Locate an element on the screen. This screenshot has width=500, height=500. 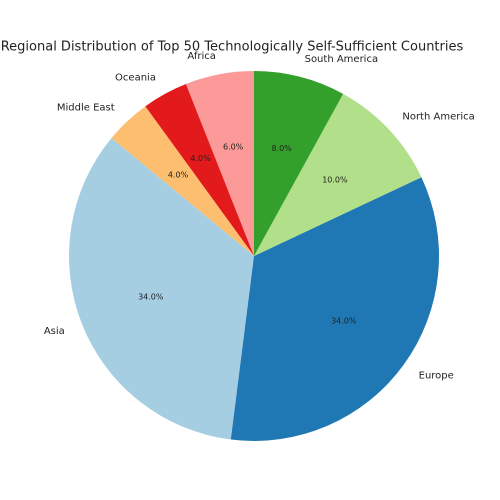
value-label: 6.0% is located at coordinates (233, 146).